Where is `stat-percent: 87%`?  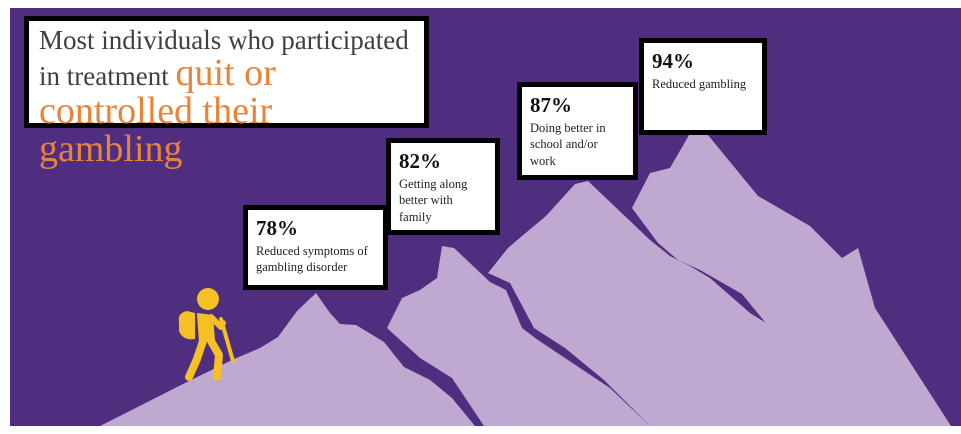 stat-percent: 87% is located at coordinates (551, 105).